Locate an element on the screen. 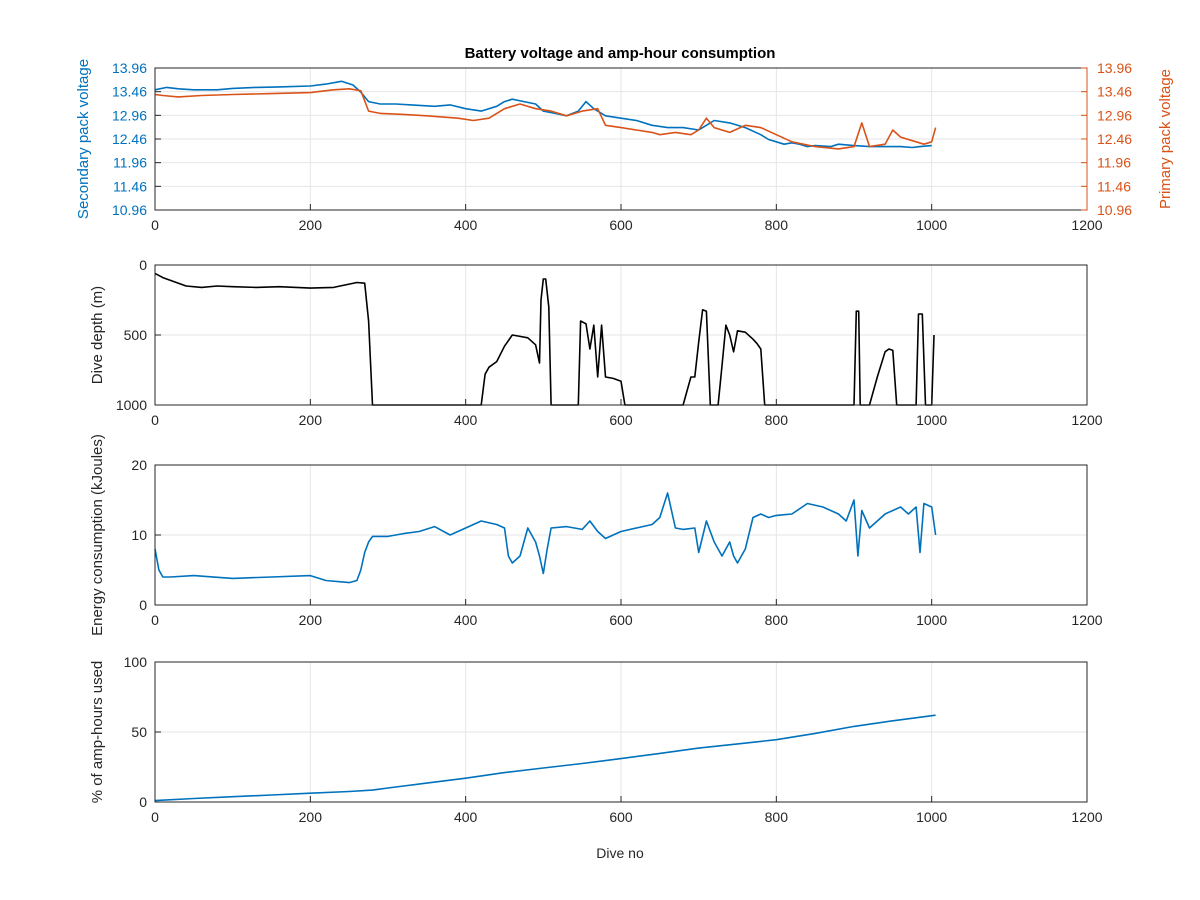  figure-title: Battery voltage and amp-hour consumption is located at coordinates (620, 53).